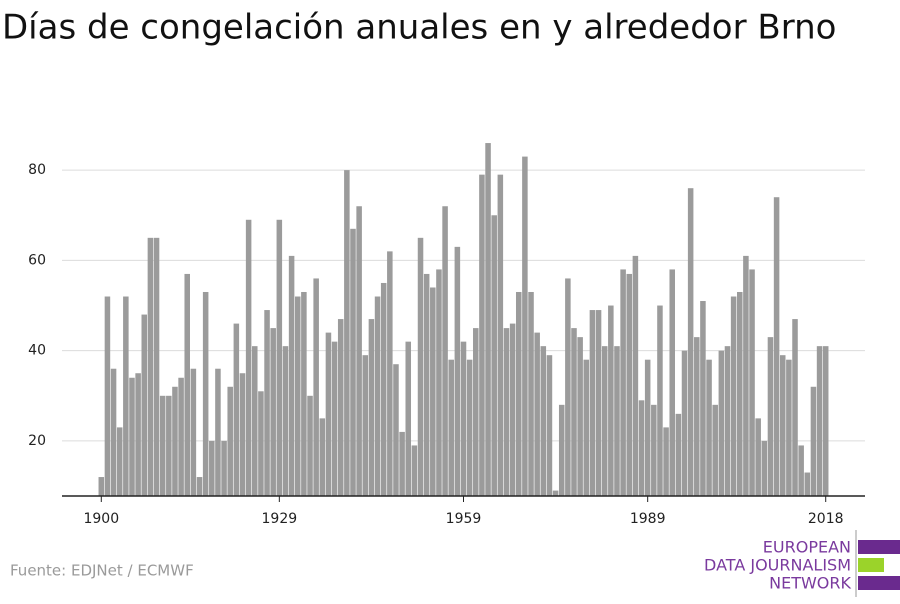 This screenshot has height=604, width=900. I want to click on x-tick-label: 2018, so click(826, 519).